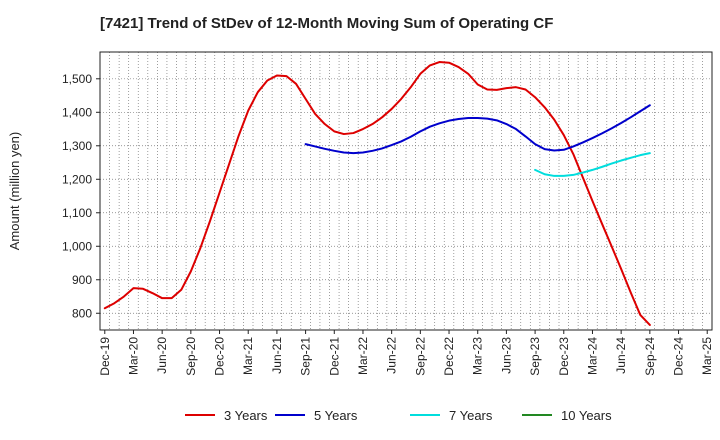  What do you see at coordinates (14, 191) in the screenshot?
I see `y-axis-label: Amount (million yen)` at bounding box center [14, 191].